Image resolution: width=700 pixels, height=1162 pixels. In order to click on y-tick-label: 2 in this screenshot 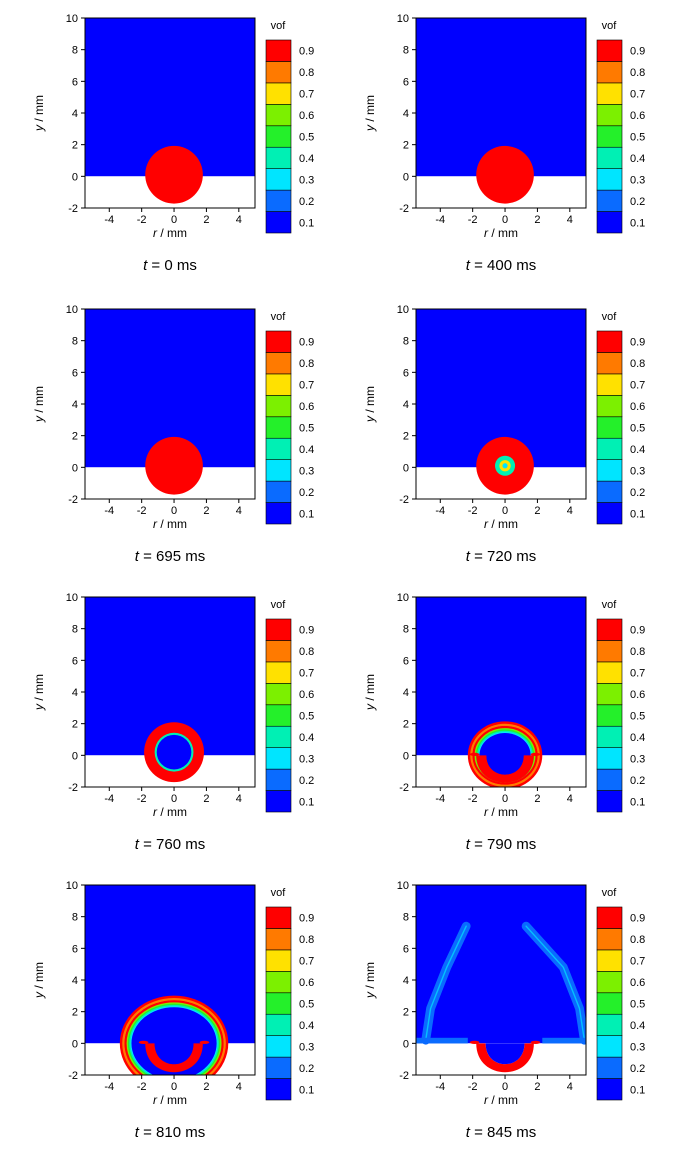, I will do `click(406, 146)`.